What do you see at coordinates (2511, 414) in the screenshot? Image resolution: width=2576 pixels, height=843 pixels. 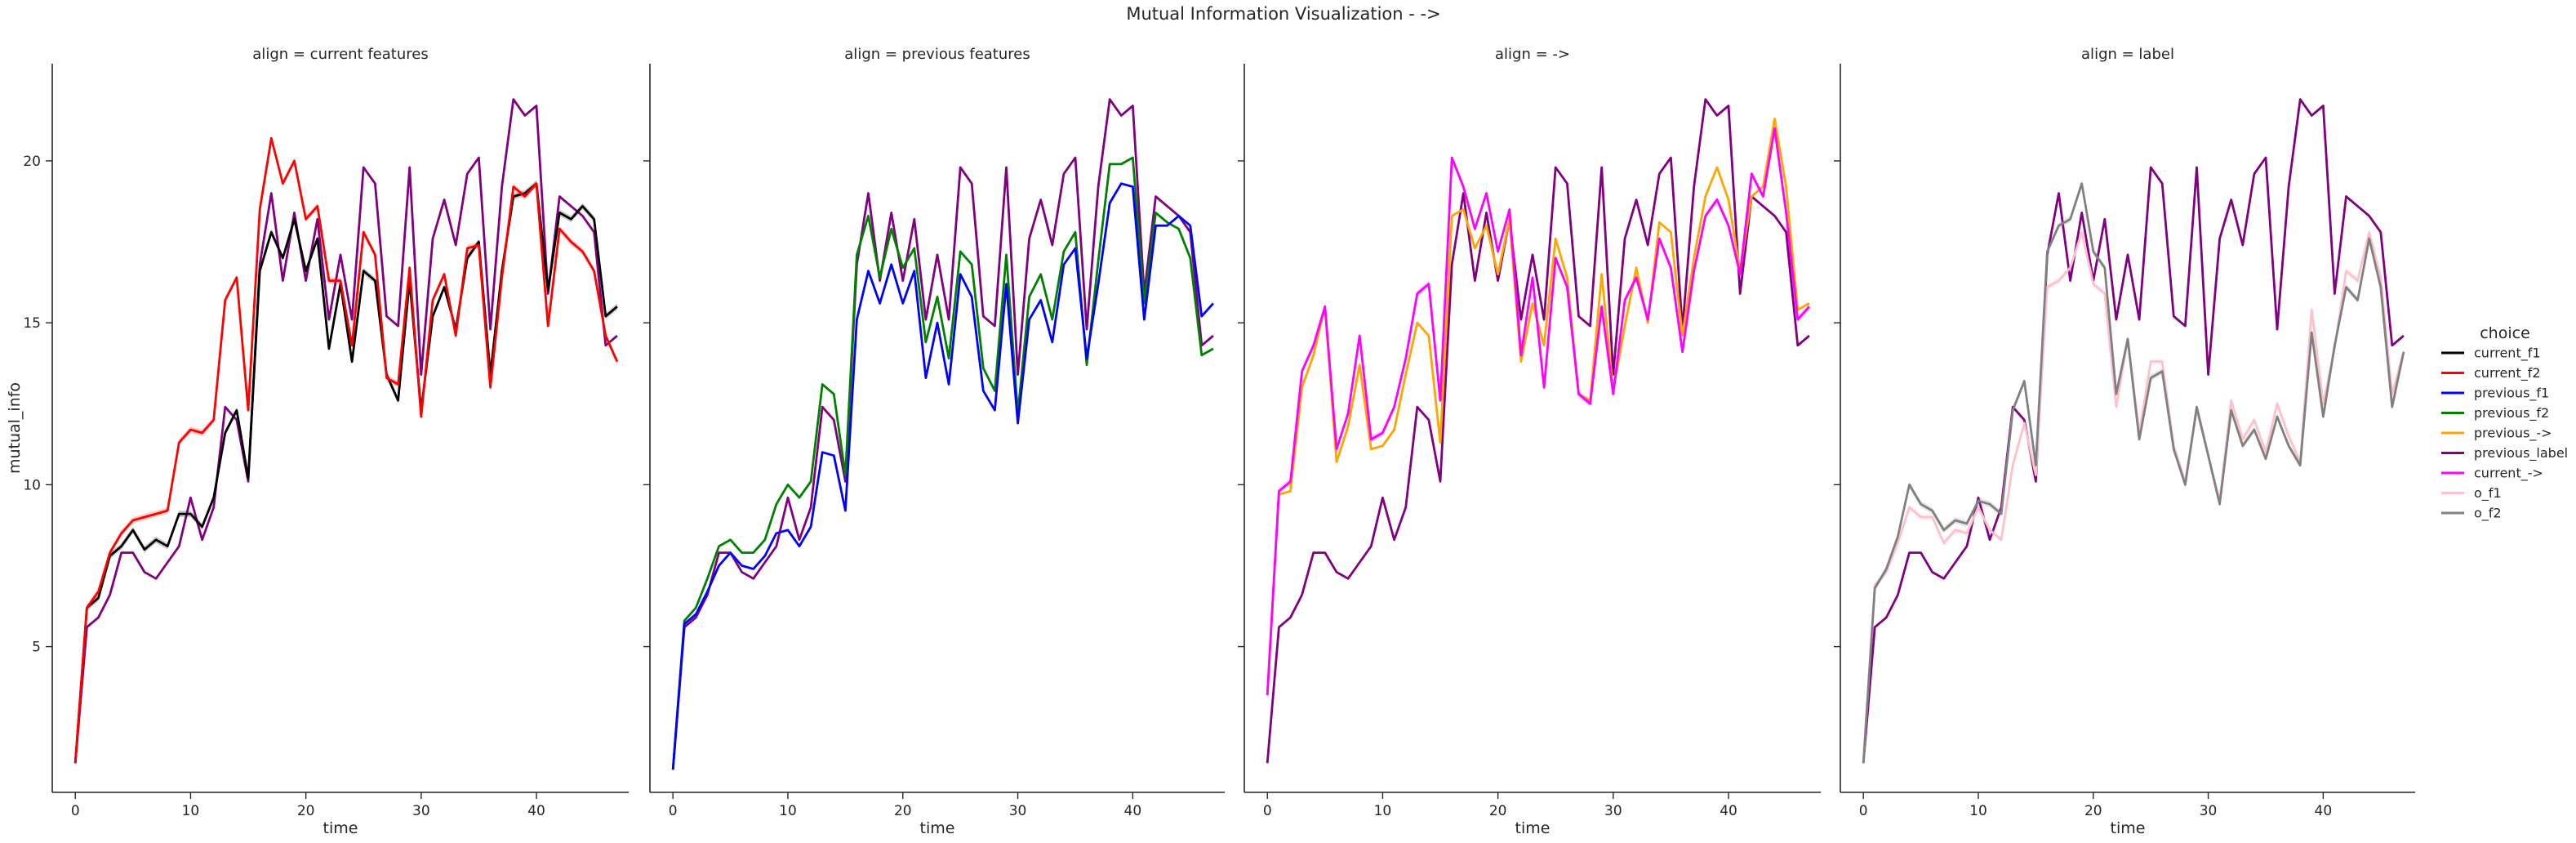 I see `legend-label: previous_f2` at bounding box center [2511, 414].